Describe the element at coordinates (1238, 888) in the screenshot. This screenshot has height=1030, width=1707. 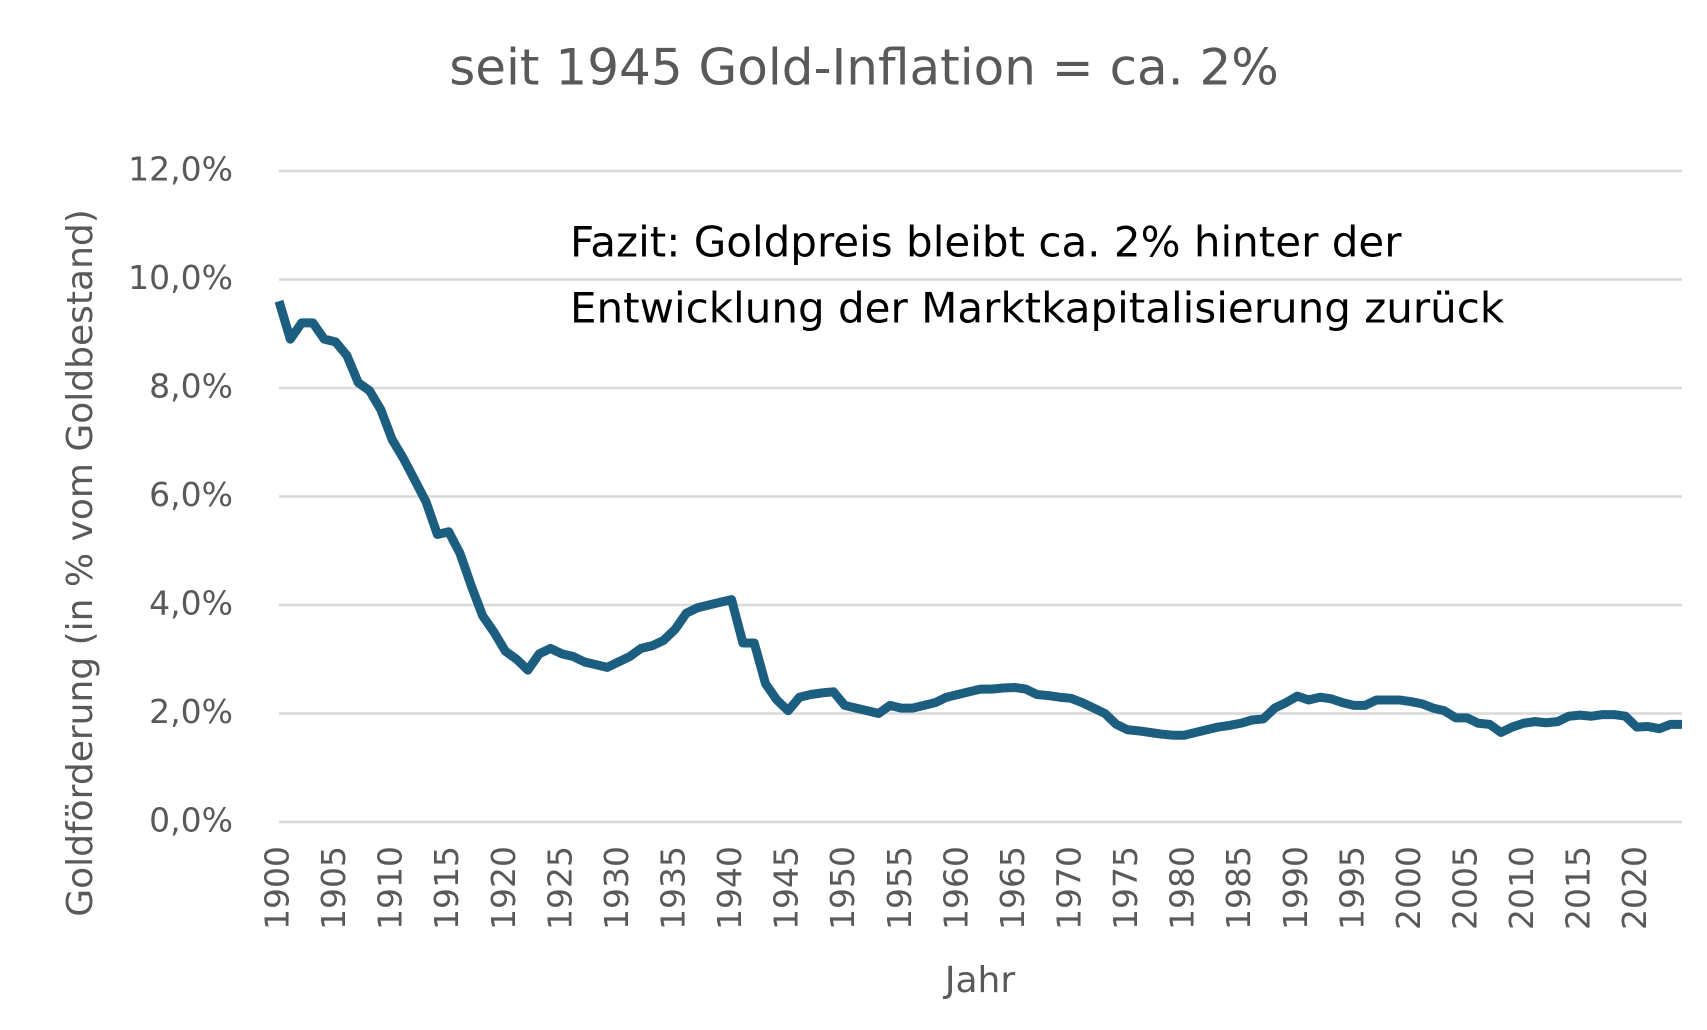
I see `x-tick-label: 1985` at that location.